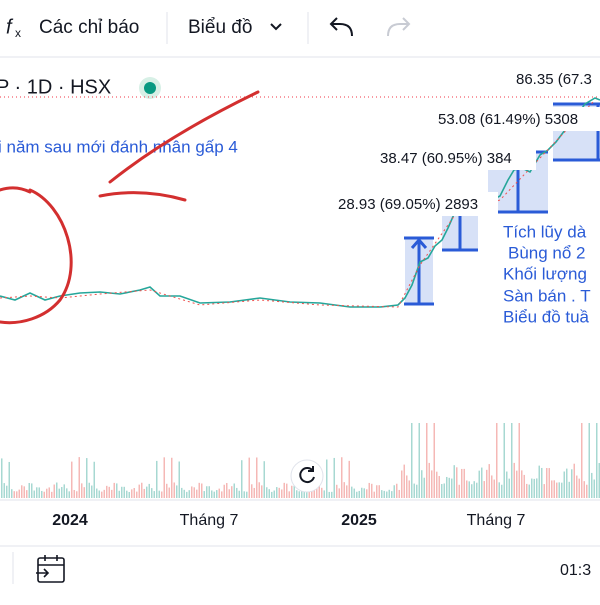 Image resolution: width=600 pixels, height=605 pixels. Describe the element at coordinates (496, 520) in the screenshot. I see `time-label: Tháng 7` at that location.